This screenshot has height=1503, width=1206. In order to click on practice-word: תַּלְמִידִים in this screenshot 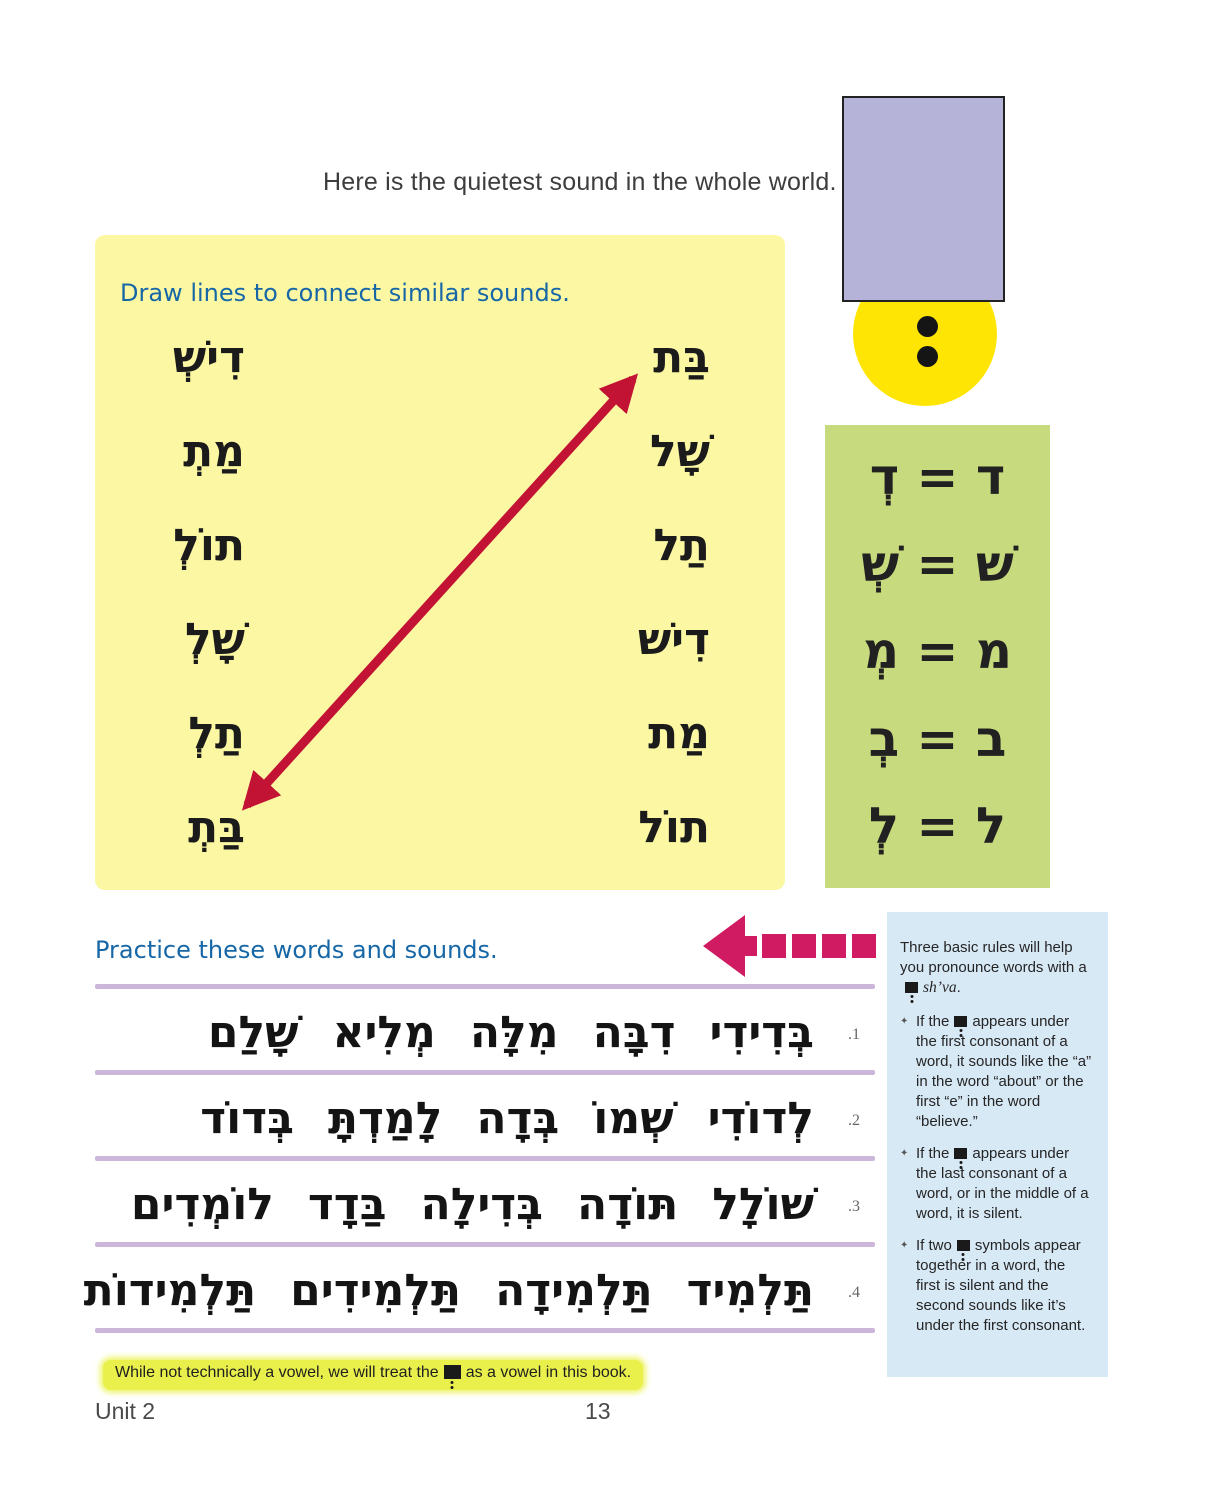, I will do `click(376, 1290)`.